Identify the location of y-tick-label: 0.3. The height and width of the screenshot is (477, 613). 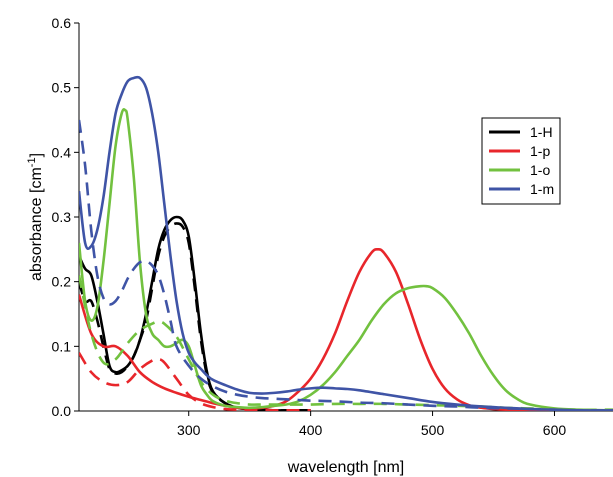
(62, 217).